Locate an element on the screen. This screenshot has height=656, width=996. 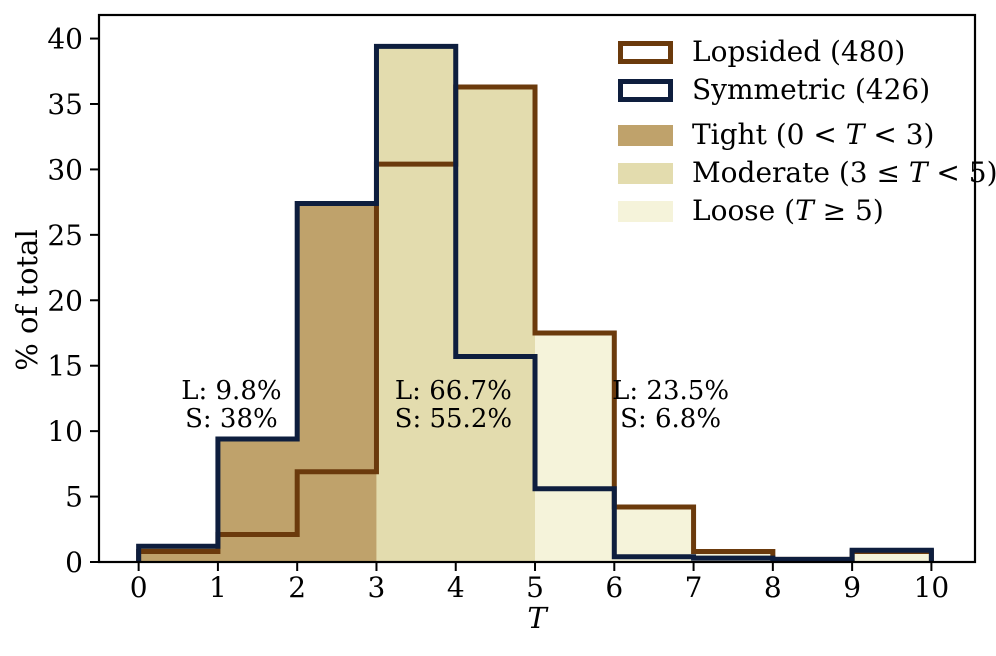
legend-label: Symmetric (426) is located at coordinates (811, 89).